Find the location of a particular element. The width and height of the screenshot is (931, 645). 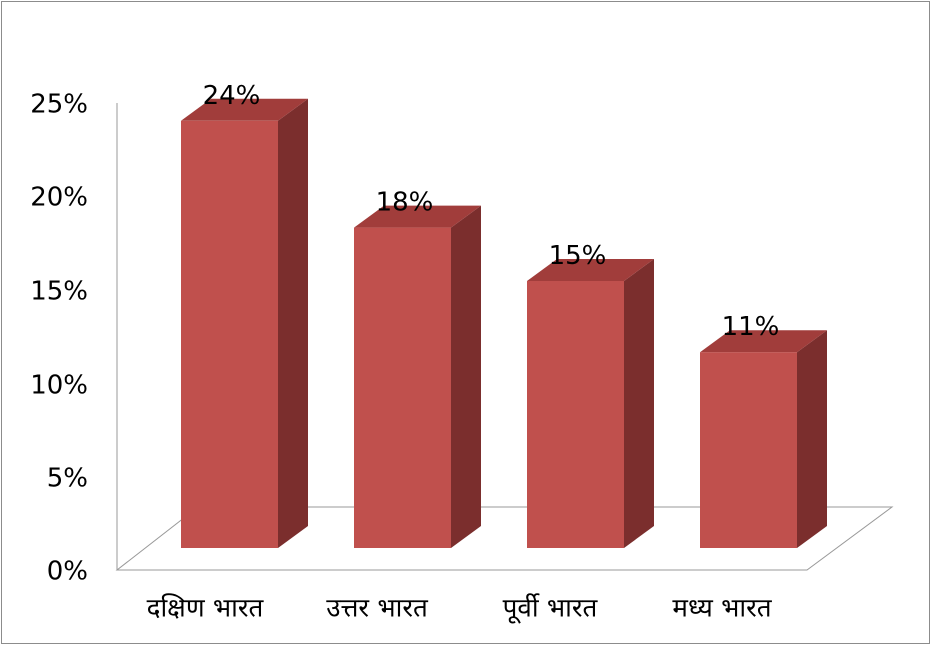

data-label: 15% is located at coordinates (578, 256).